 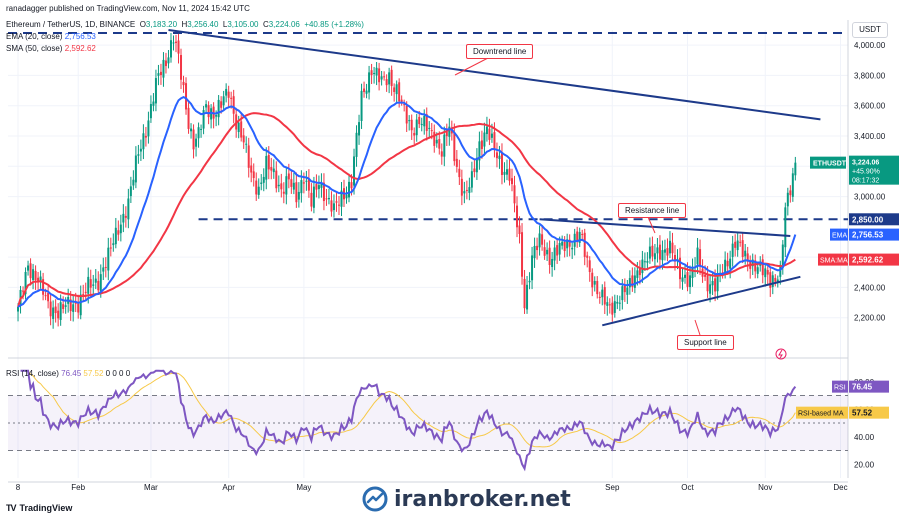 What do you see at coordinates (862, 413) in the screenshot?
I see `rsi-ma-tag-value: 57.52` at bounding box center [862, 413].